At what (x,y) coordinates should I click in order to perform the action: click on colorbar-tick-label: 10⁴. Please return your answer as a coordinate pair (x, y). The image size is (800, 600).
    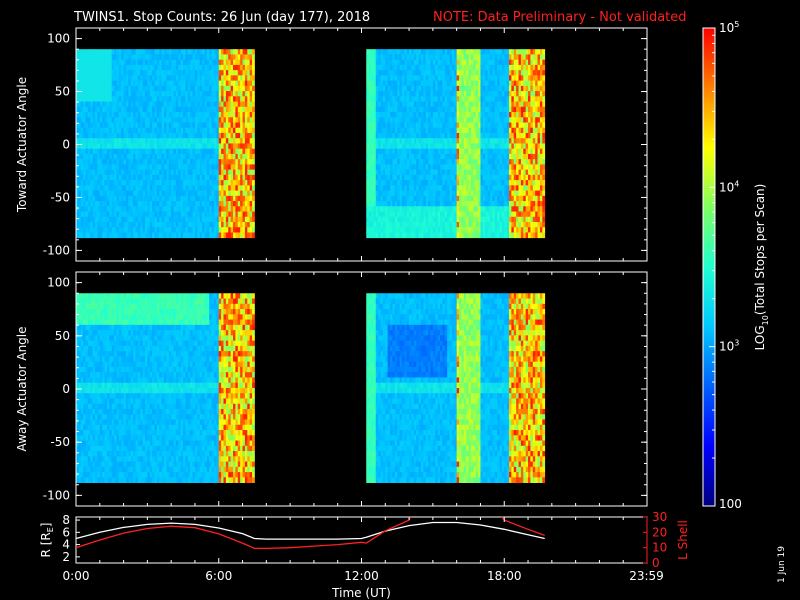
    Looking at the image, I should click on (729, 186).